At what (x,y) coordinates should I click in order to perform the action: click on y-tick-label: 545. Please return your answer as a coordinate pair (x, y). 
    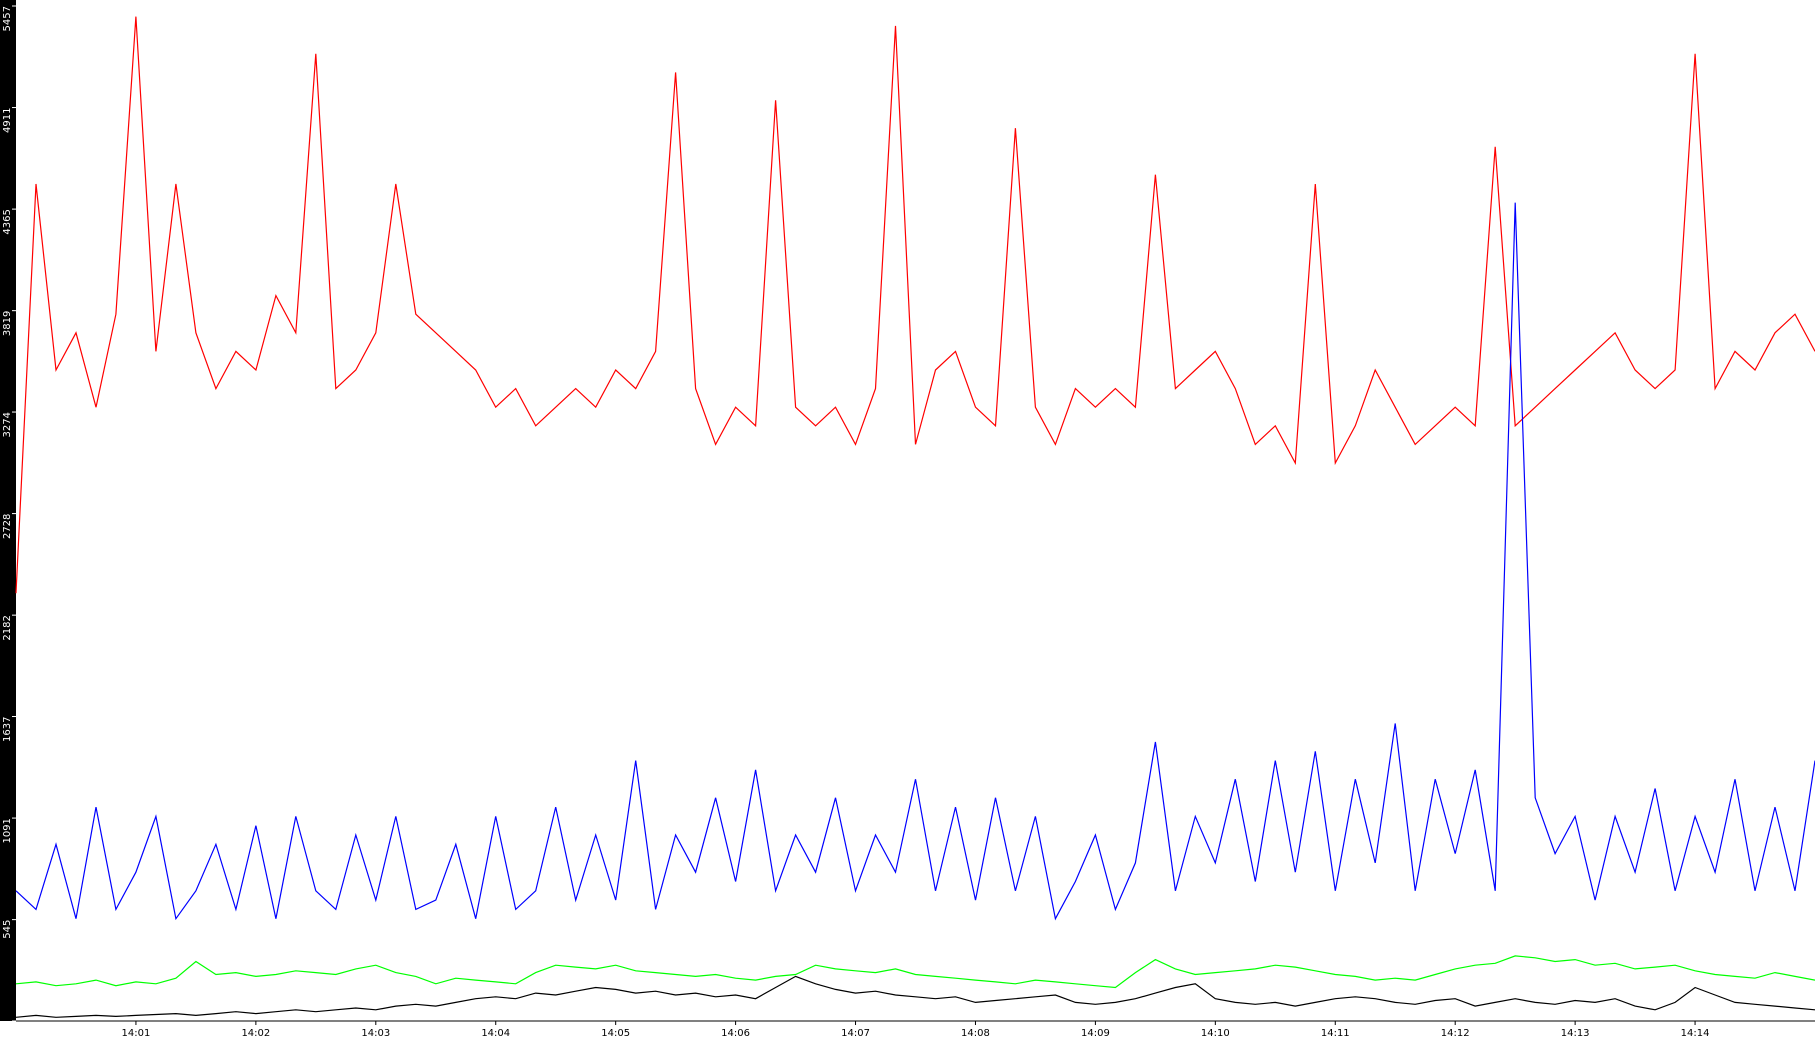
    Looking at the image, I should click on (7, 929).